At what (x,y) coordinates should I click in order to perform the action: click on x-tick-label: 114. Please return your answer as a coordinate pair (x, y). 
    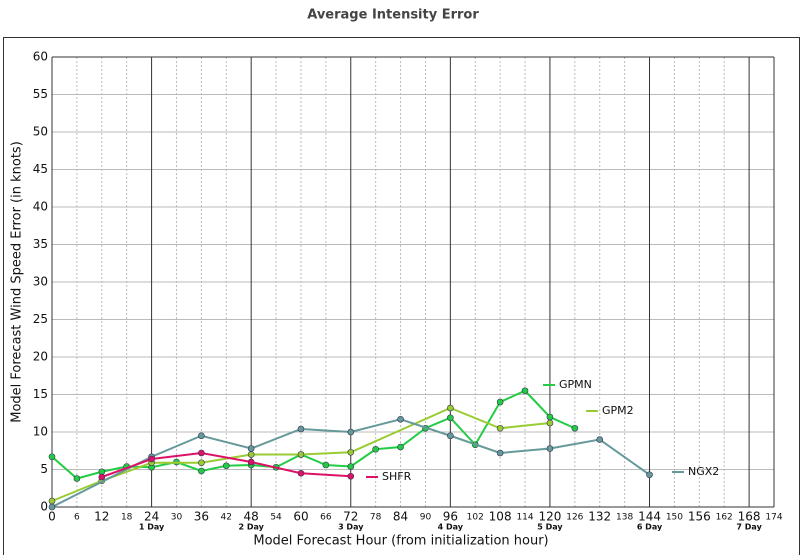
    Looking at the image, I should click on (524, 518).